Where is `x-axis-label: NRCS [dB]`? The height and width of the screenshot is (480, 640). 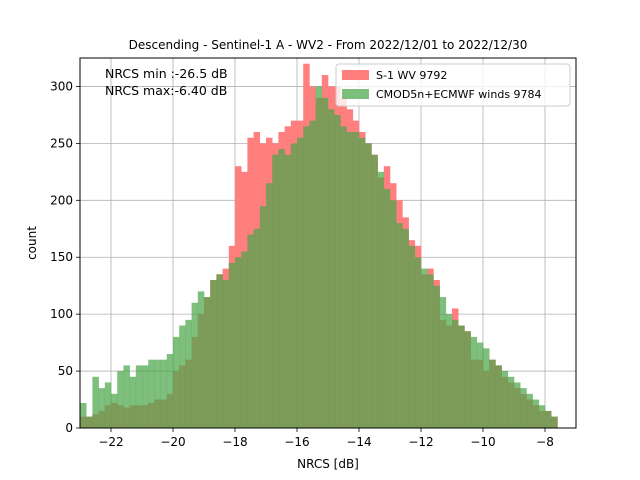 x-axis-label: NRCS [dB] is located at coordinates (328, 464).